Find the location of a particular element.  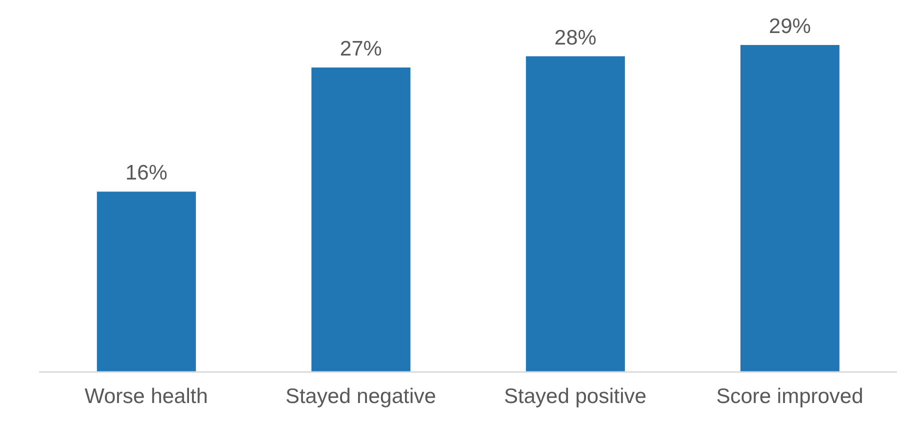

data-label: 27% is located at coordinates (361, 49).